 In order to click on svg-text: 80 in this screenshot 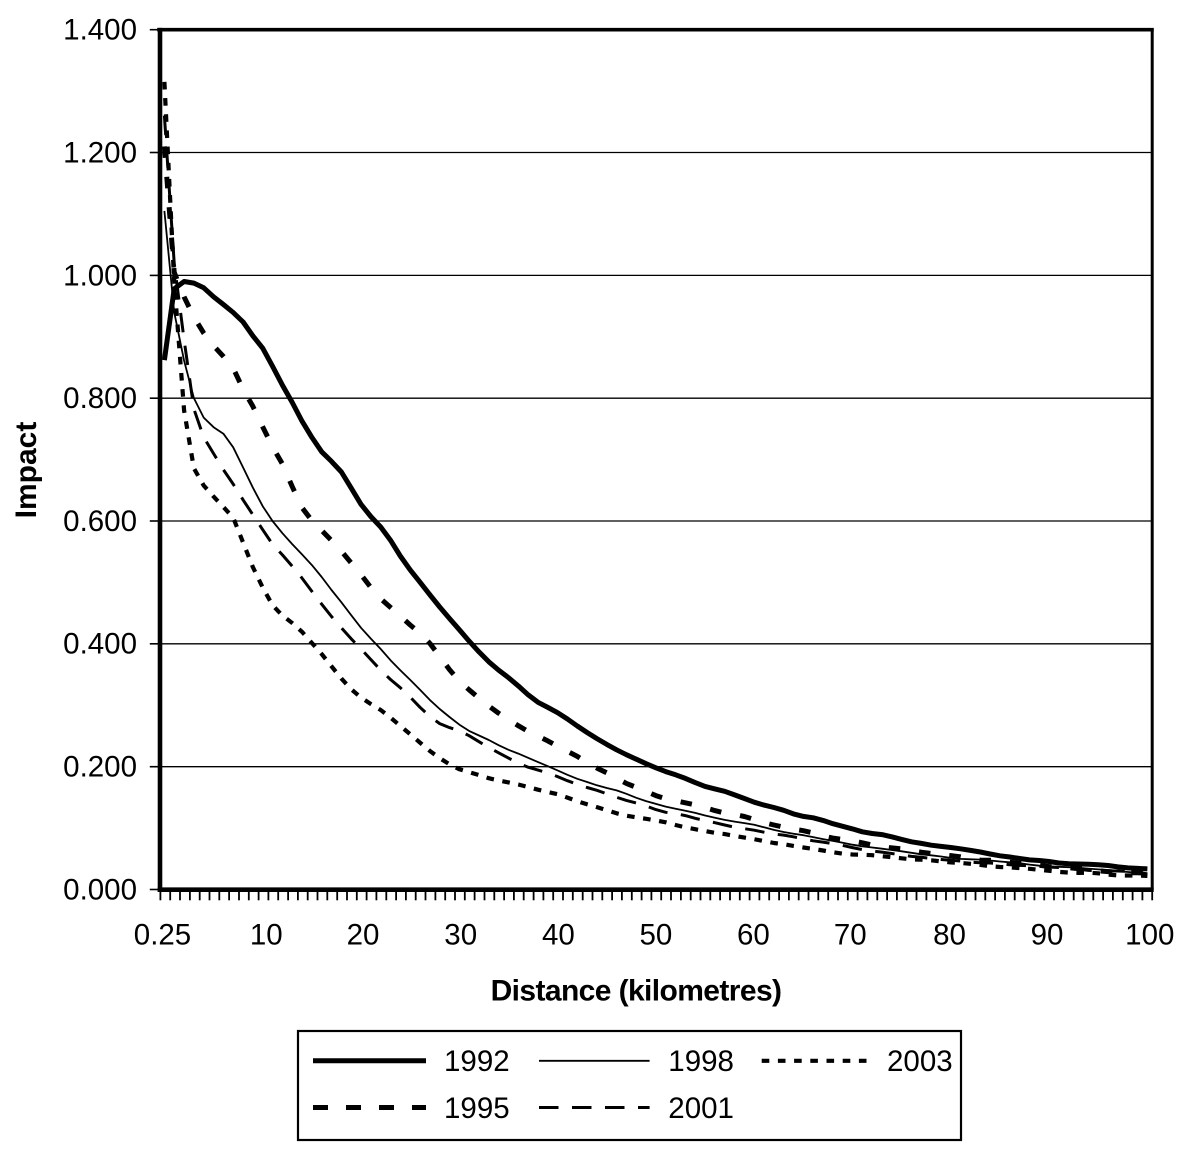, I will do `click(949, 935)`.